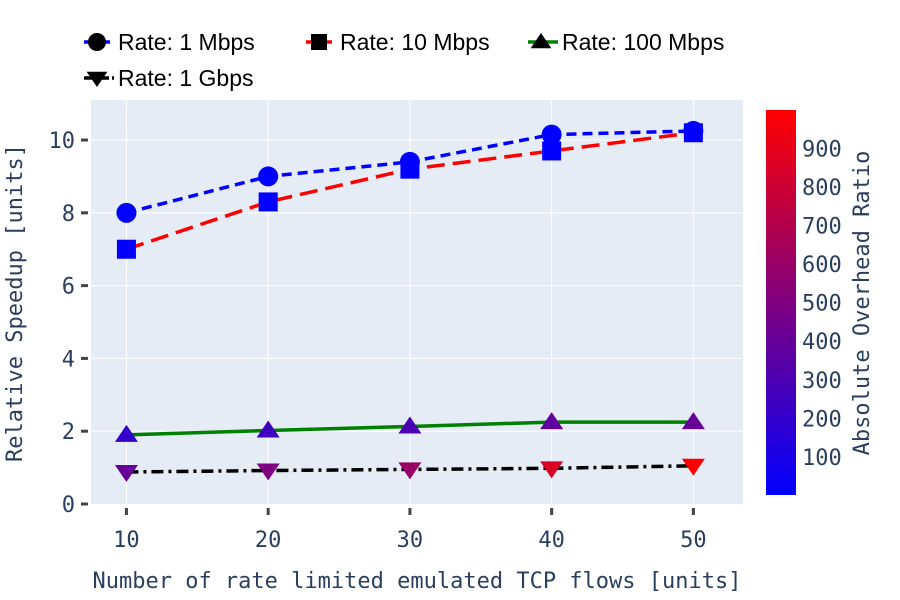 The width and height of the screenshot is (900, 600). What do you see at coordinates (68, 359) in the screenshot?
I see `y-tick-label: 4` at bounding box center [68, 359].